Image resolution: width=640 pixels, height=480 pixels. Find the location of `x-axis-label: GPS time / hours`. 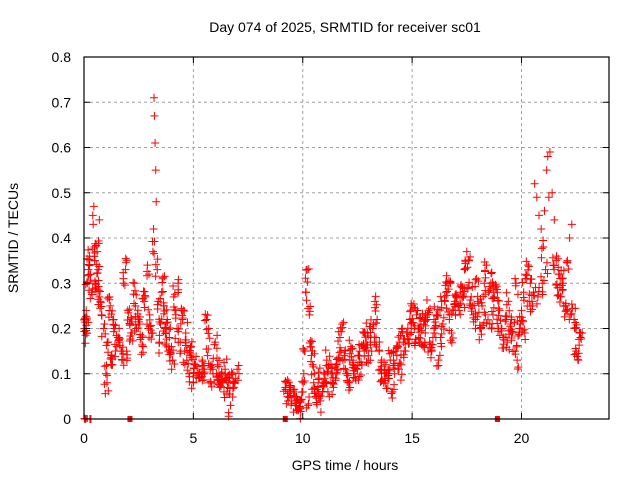

x-axis-label: GPS time / hours is located at coordinates (345, 465).